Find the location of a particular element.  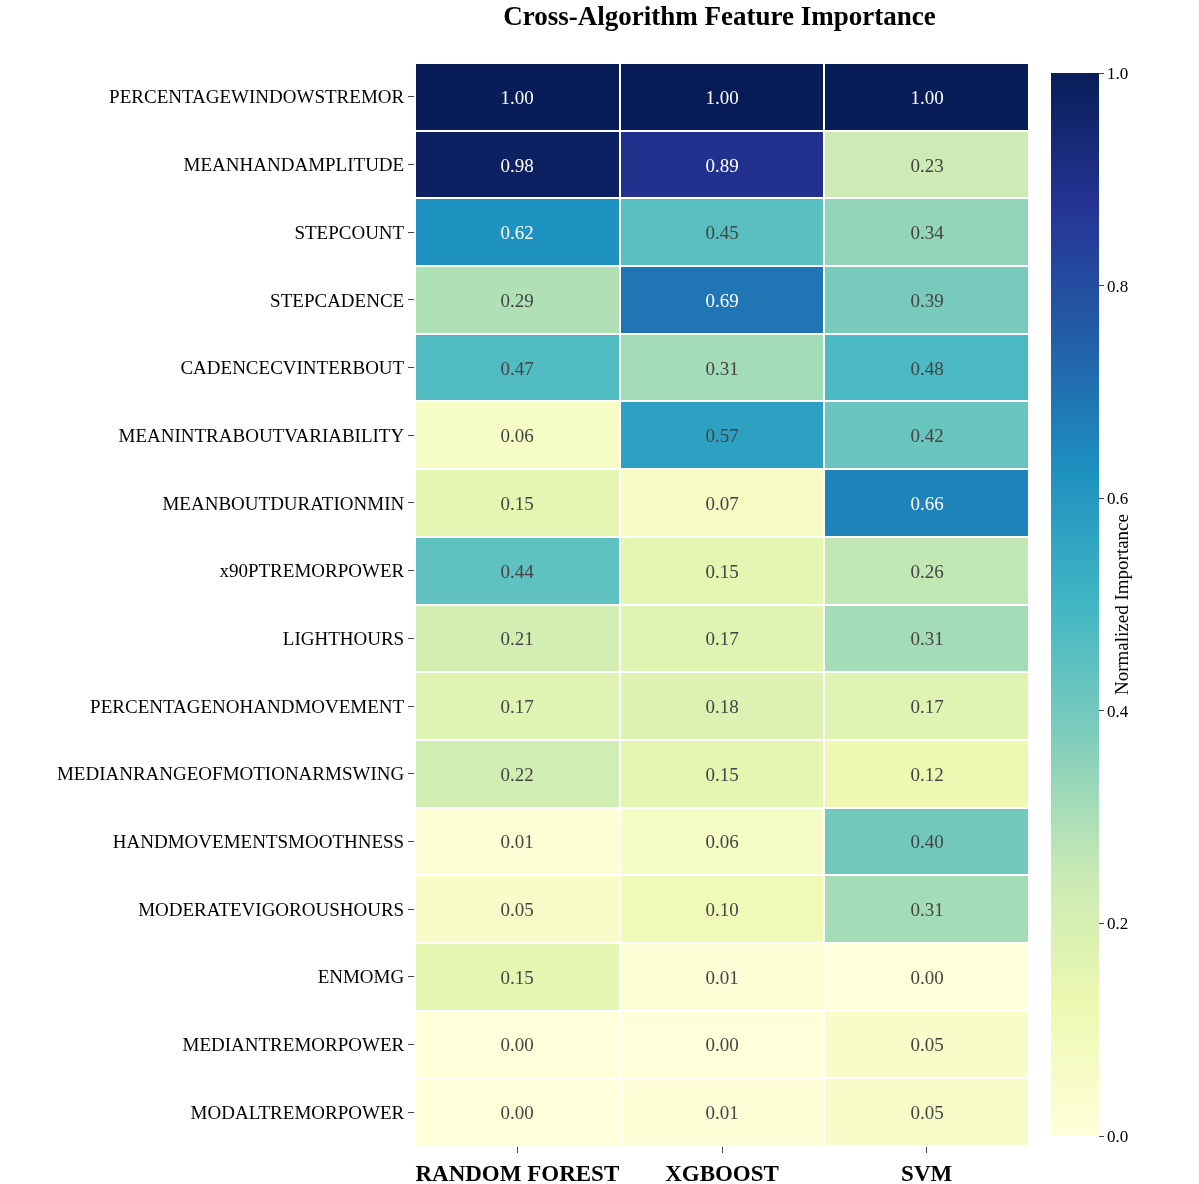

y-tick-label: MODERATEVIGOROUSHOURS is located at coordinates (271, 909).